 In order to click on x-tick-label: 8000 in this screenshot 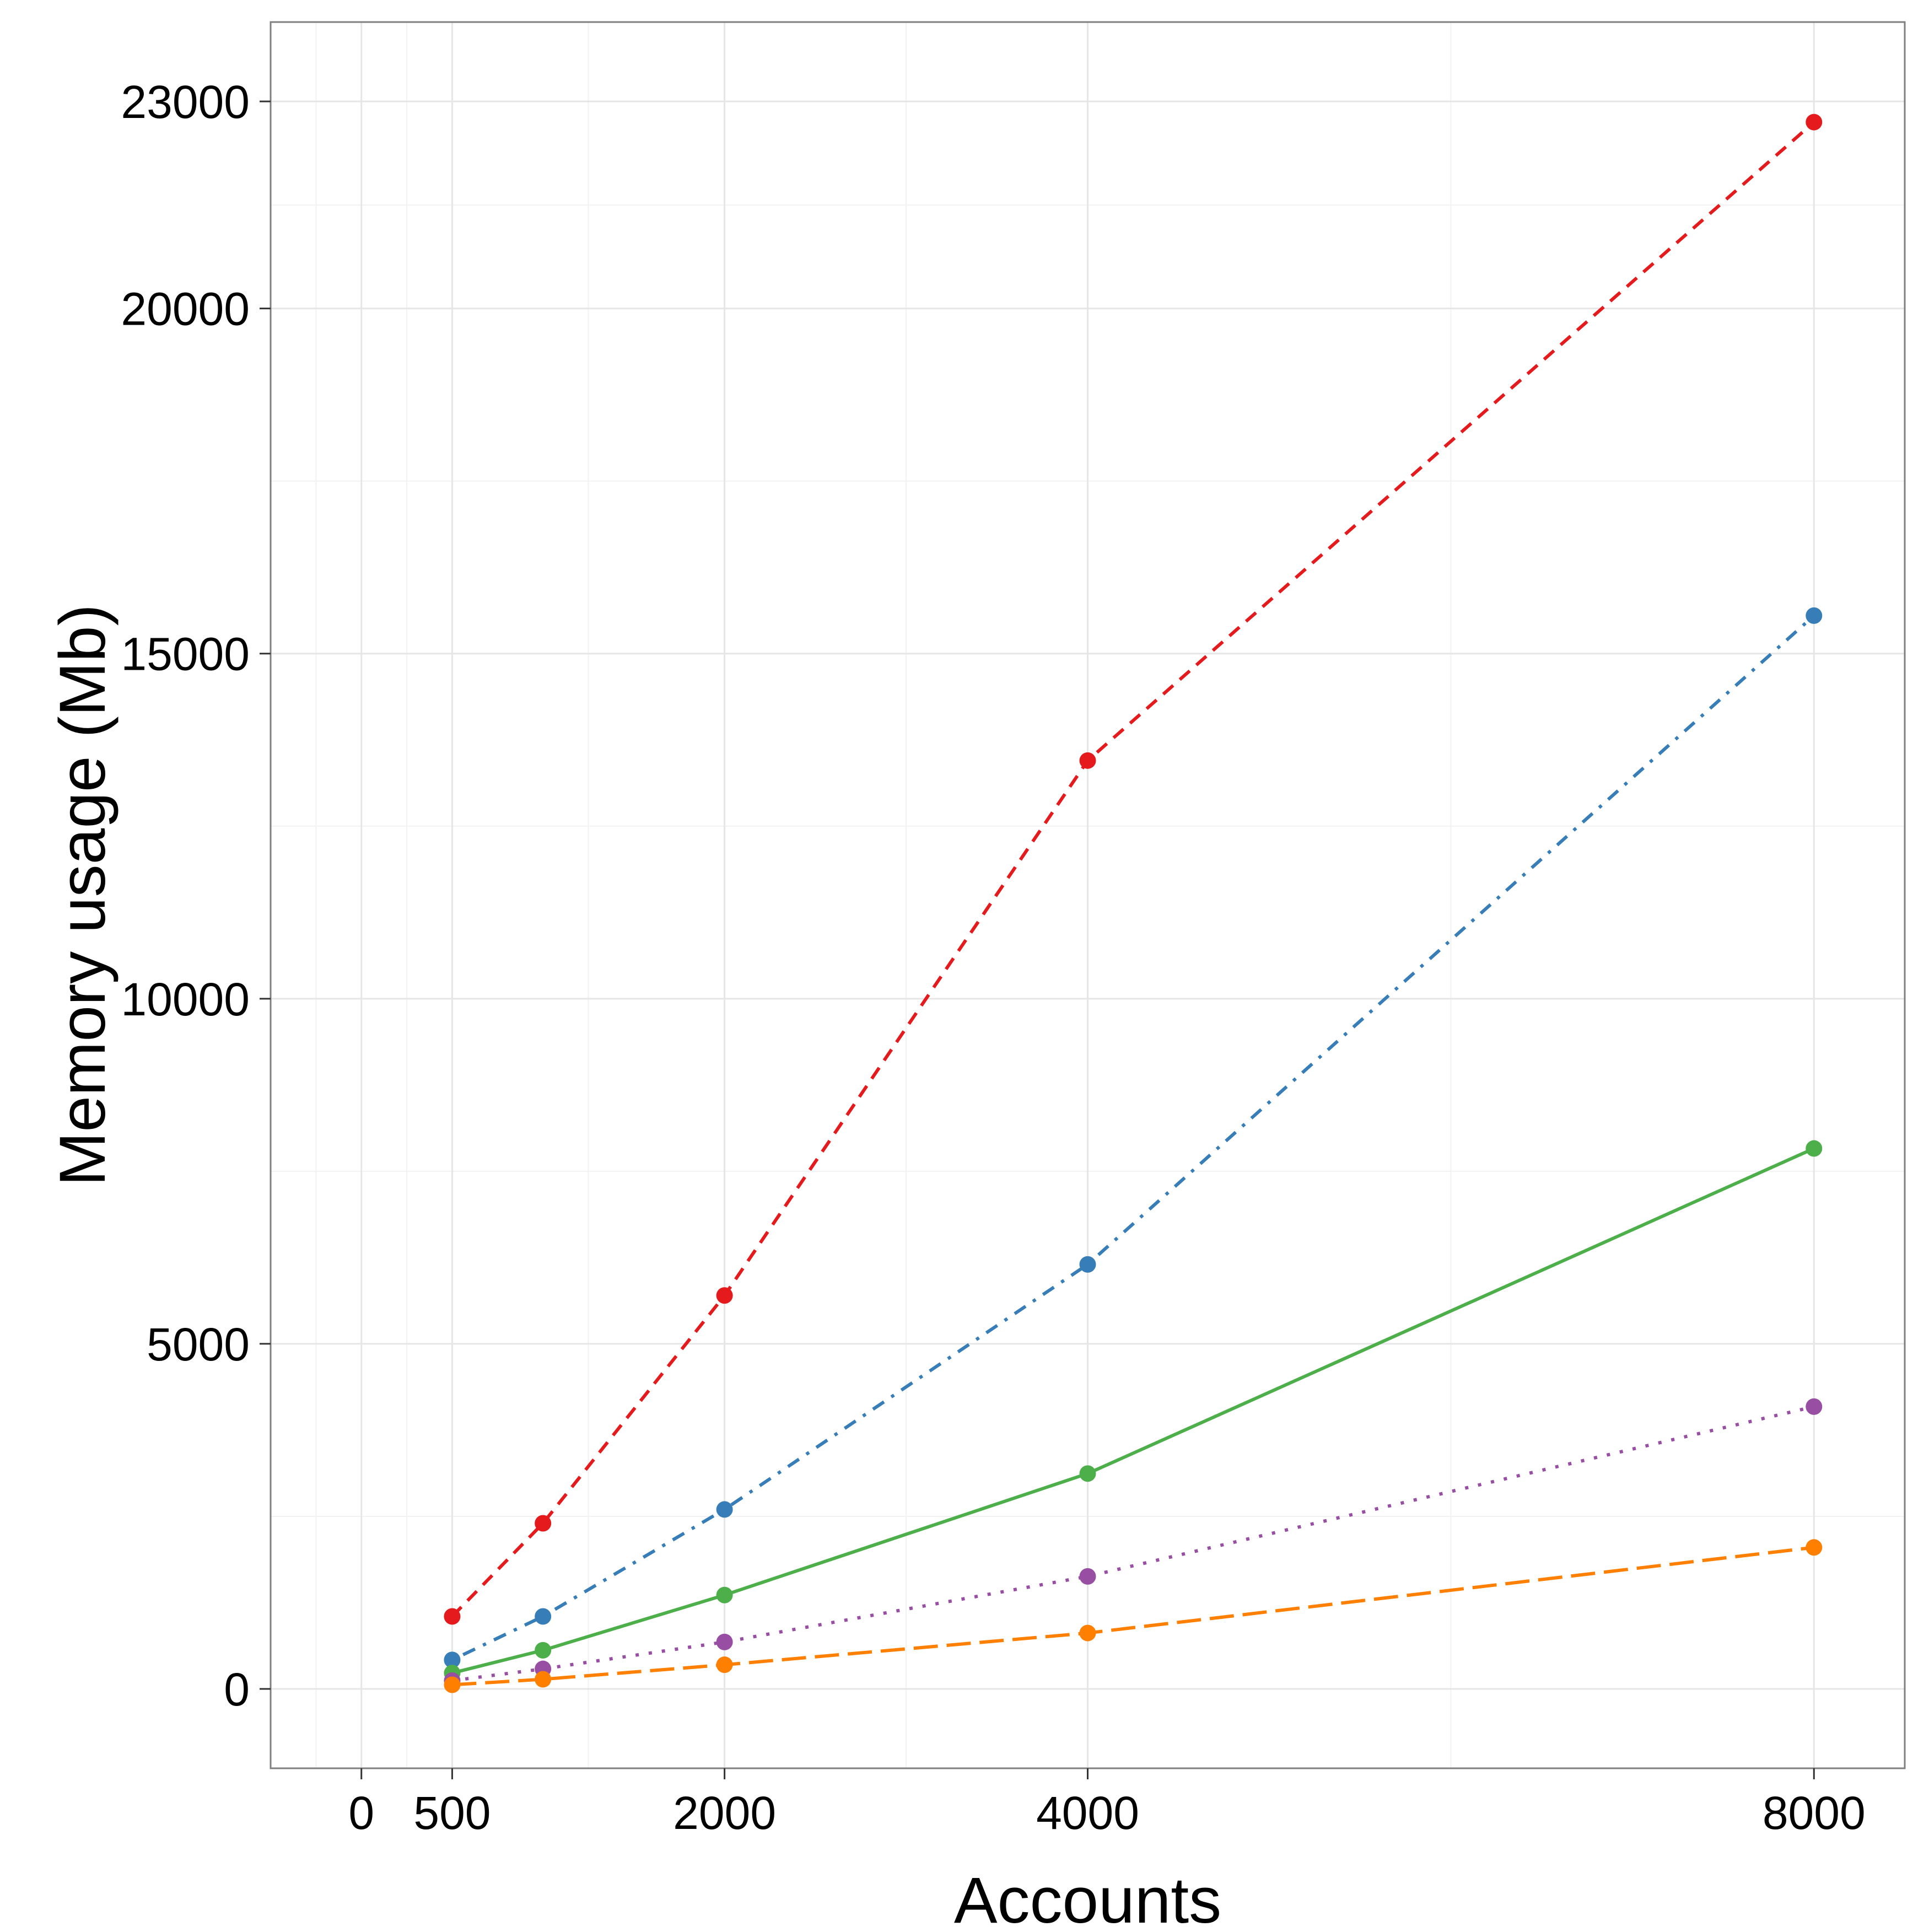, I will do `click(1814, 1813)`.